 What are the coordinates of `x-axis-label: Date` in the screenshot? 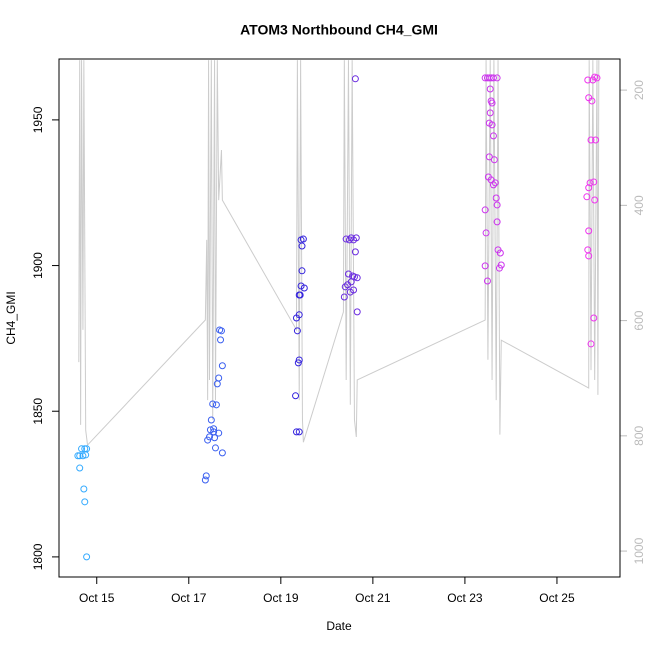 It's located at (339, 626).